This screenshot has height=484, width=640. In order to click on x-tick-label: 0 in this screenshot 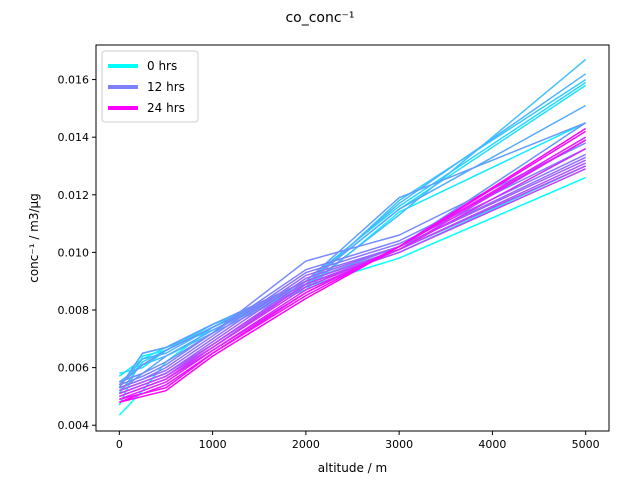, I will do `click(119, 444)`.